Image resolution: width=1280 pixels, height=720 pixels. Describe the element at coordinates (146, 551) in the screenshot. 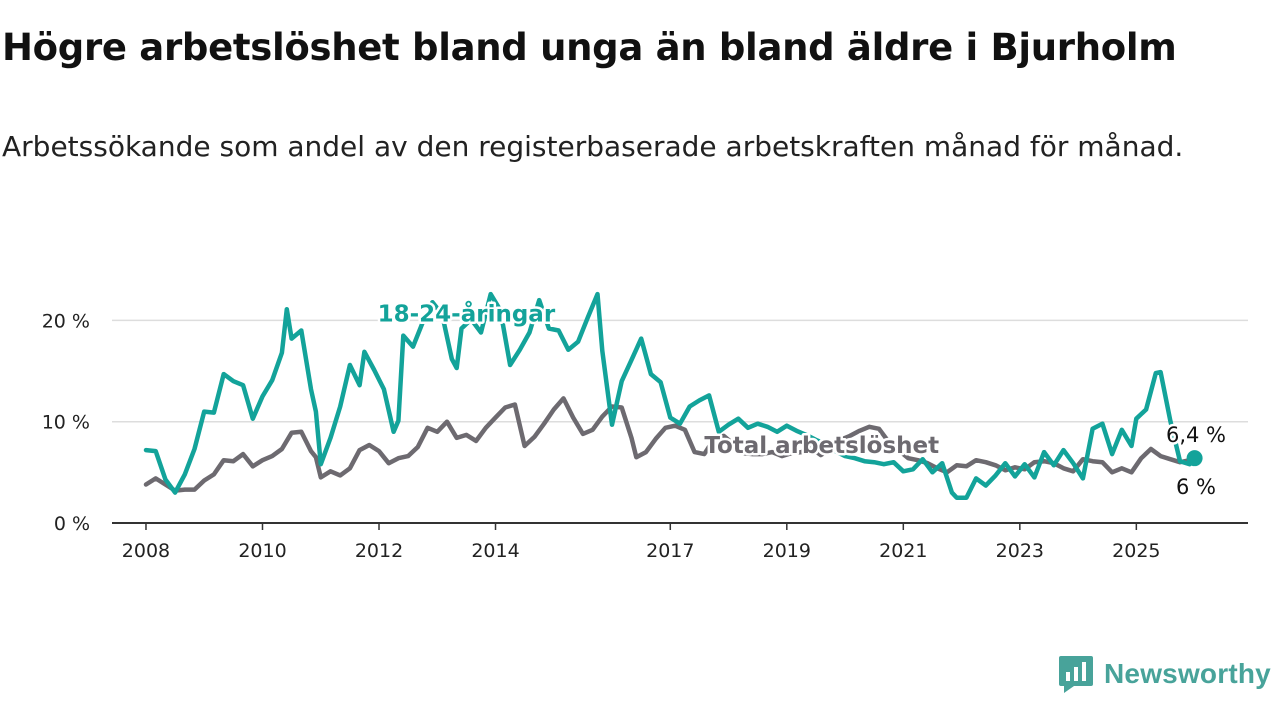

I see `x-tick-label: 2008` at that location.